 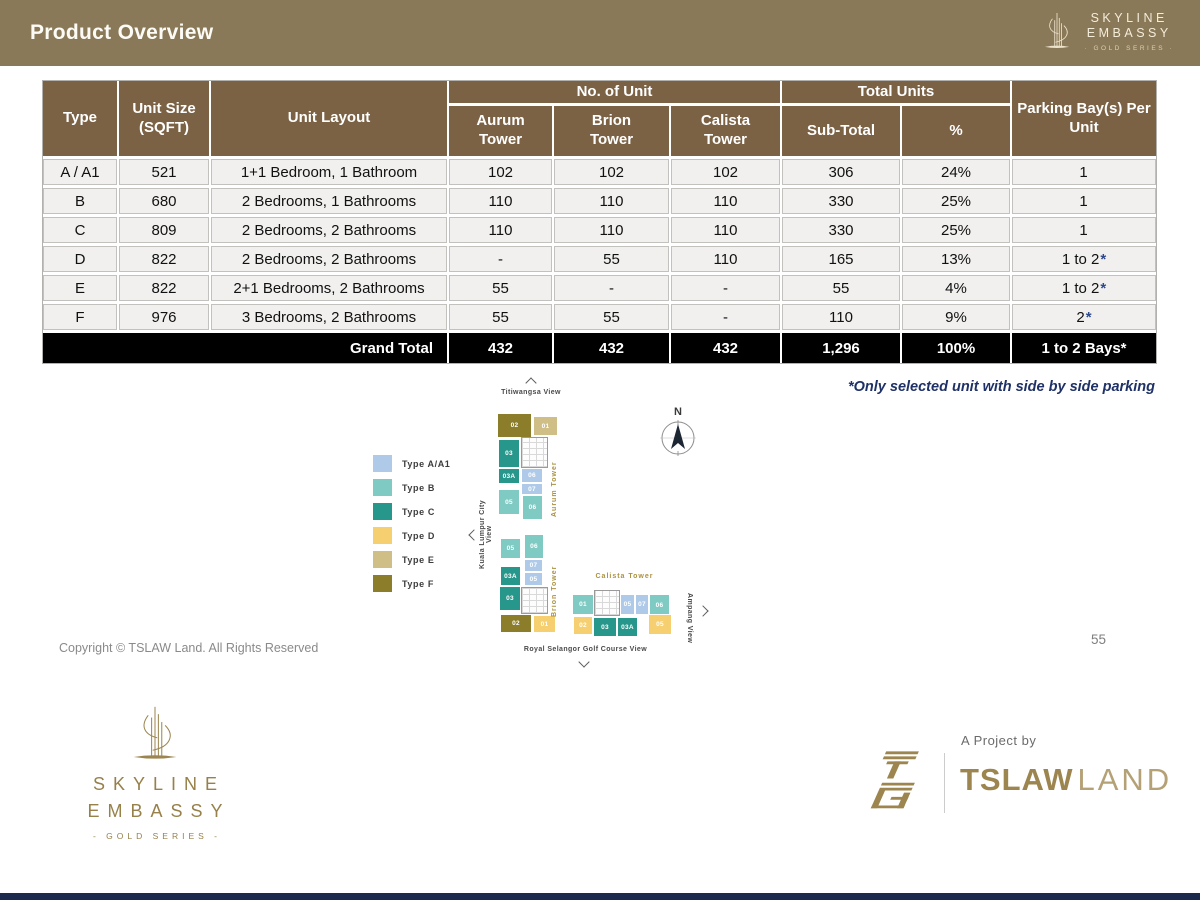 I want to click on plan-unit-aurum-07: 07, so click(x=532, y=489).